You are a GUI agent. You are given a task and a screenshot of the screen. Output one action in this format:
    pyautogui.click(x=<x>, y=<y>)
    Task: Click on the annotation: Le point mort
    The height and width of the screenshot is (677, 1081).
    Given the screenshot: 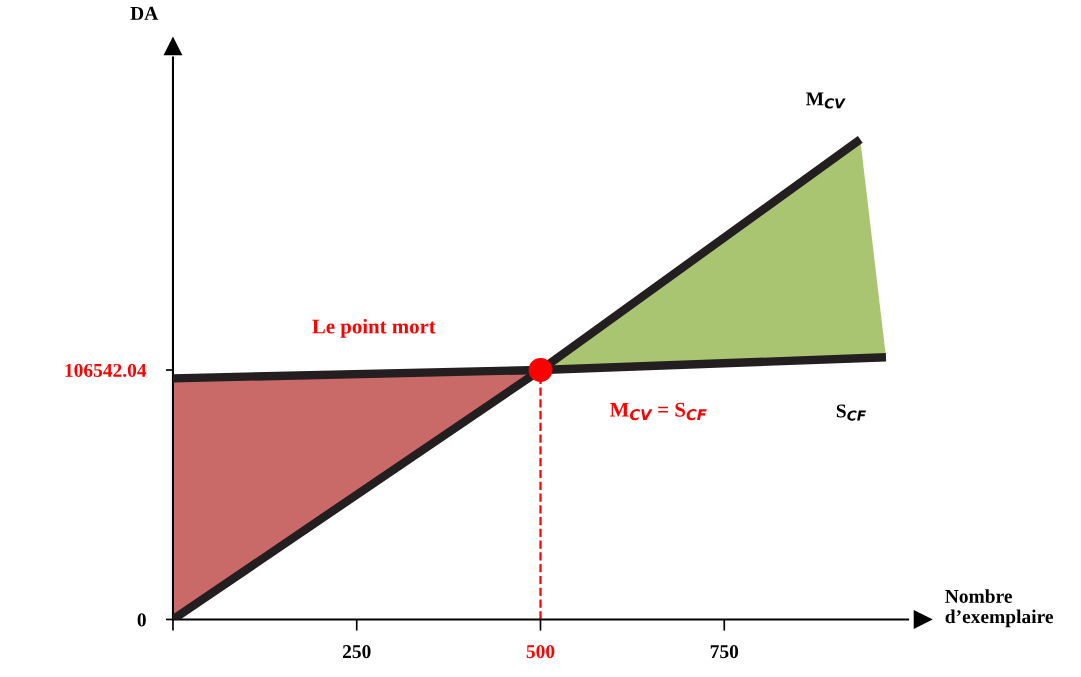 What is the action you would take?
    pyautogui.click(x=374, y=328)
    